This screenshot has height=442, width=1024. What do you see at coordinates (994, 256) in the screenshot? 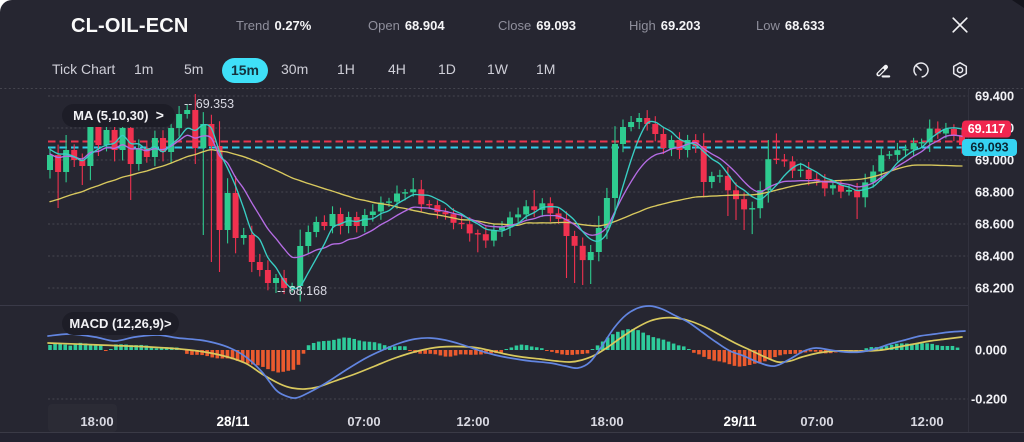
I see `svg-text: 68.400` at bounding box center [994, 256].